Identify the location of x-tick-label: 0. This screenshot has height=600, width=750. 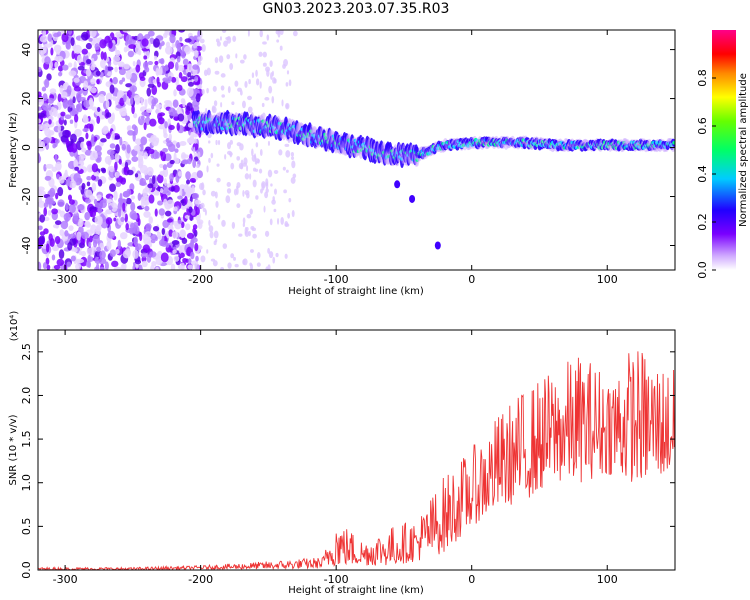
(471, 279).